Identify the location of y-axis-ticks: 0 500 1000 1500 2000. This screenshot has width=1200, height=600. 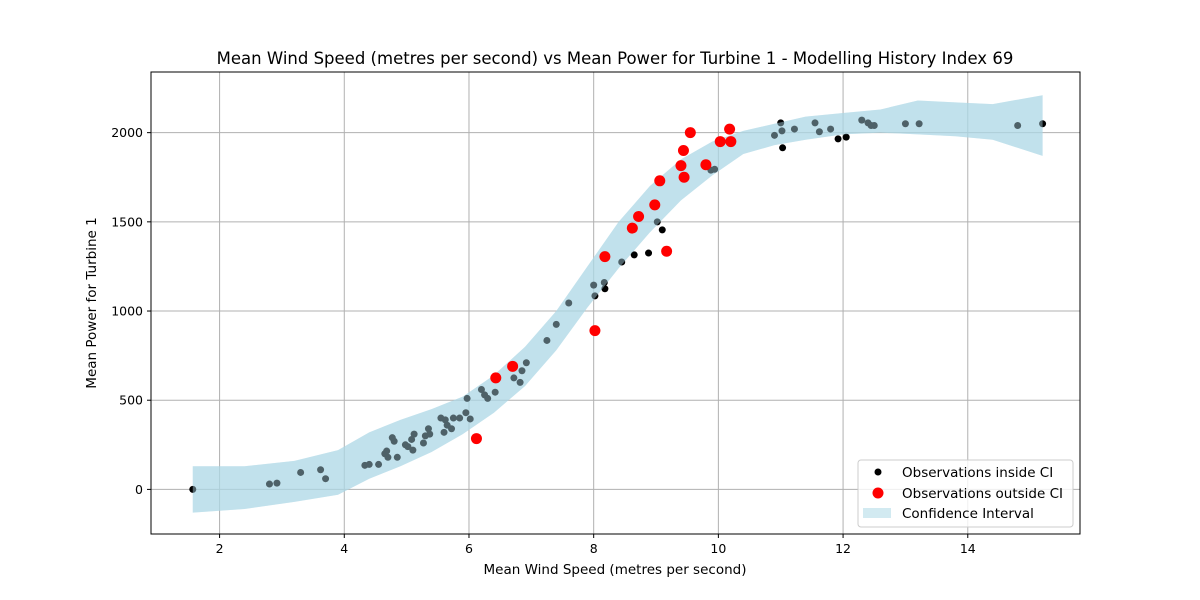
(131, 311).